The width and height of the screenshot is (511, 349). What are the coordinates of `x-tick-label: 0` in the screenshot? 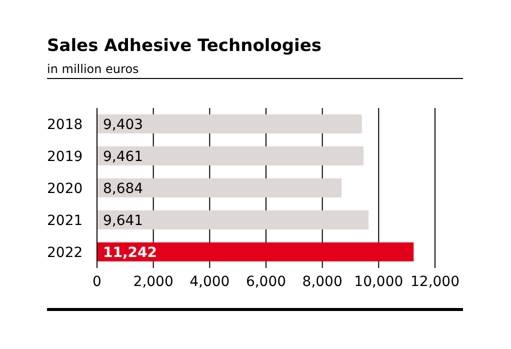 It's located at (97, 282).